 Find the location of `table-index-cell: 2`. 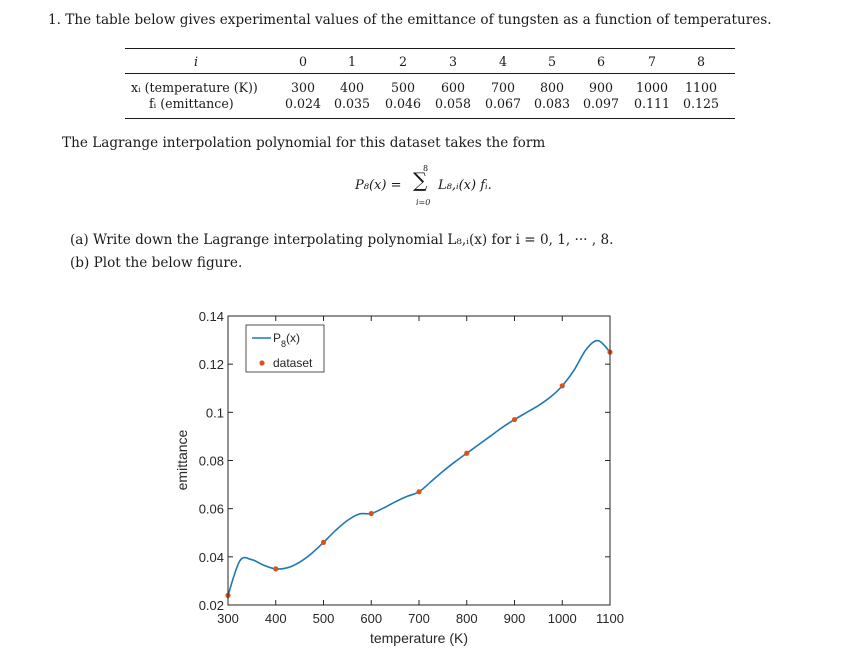

table-index-cell: 2 is located at coordinates (403, 61).